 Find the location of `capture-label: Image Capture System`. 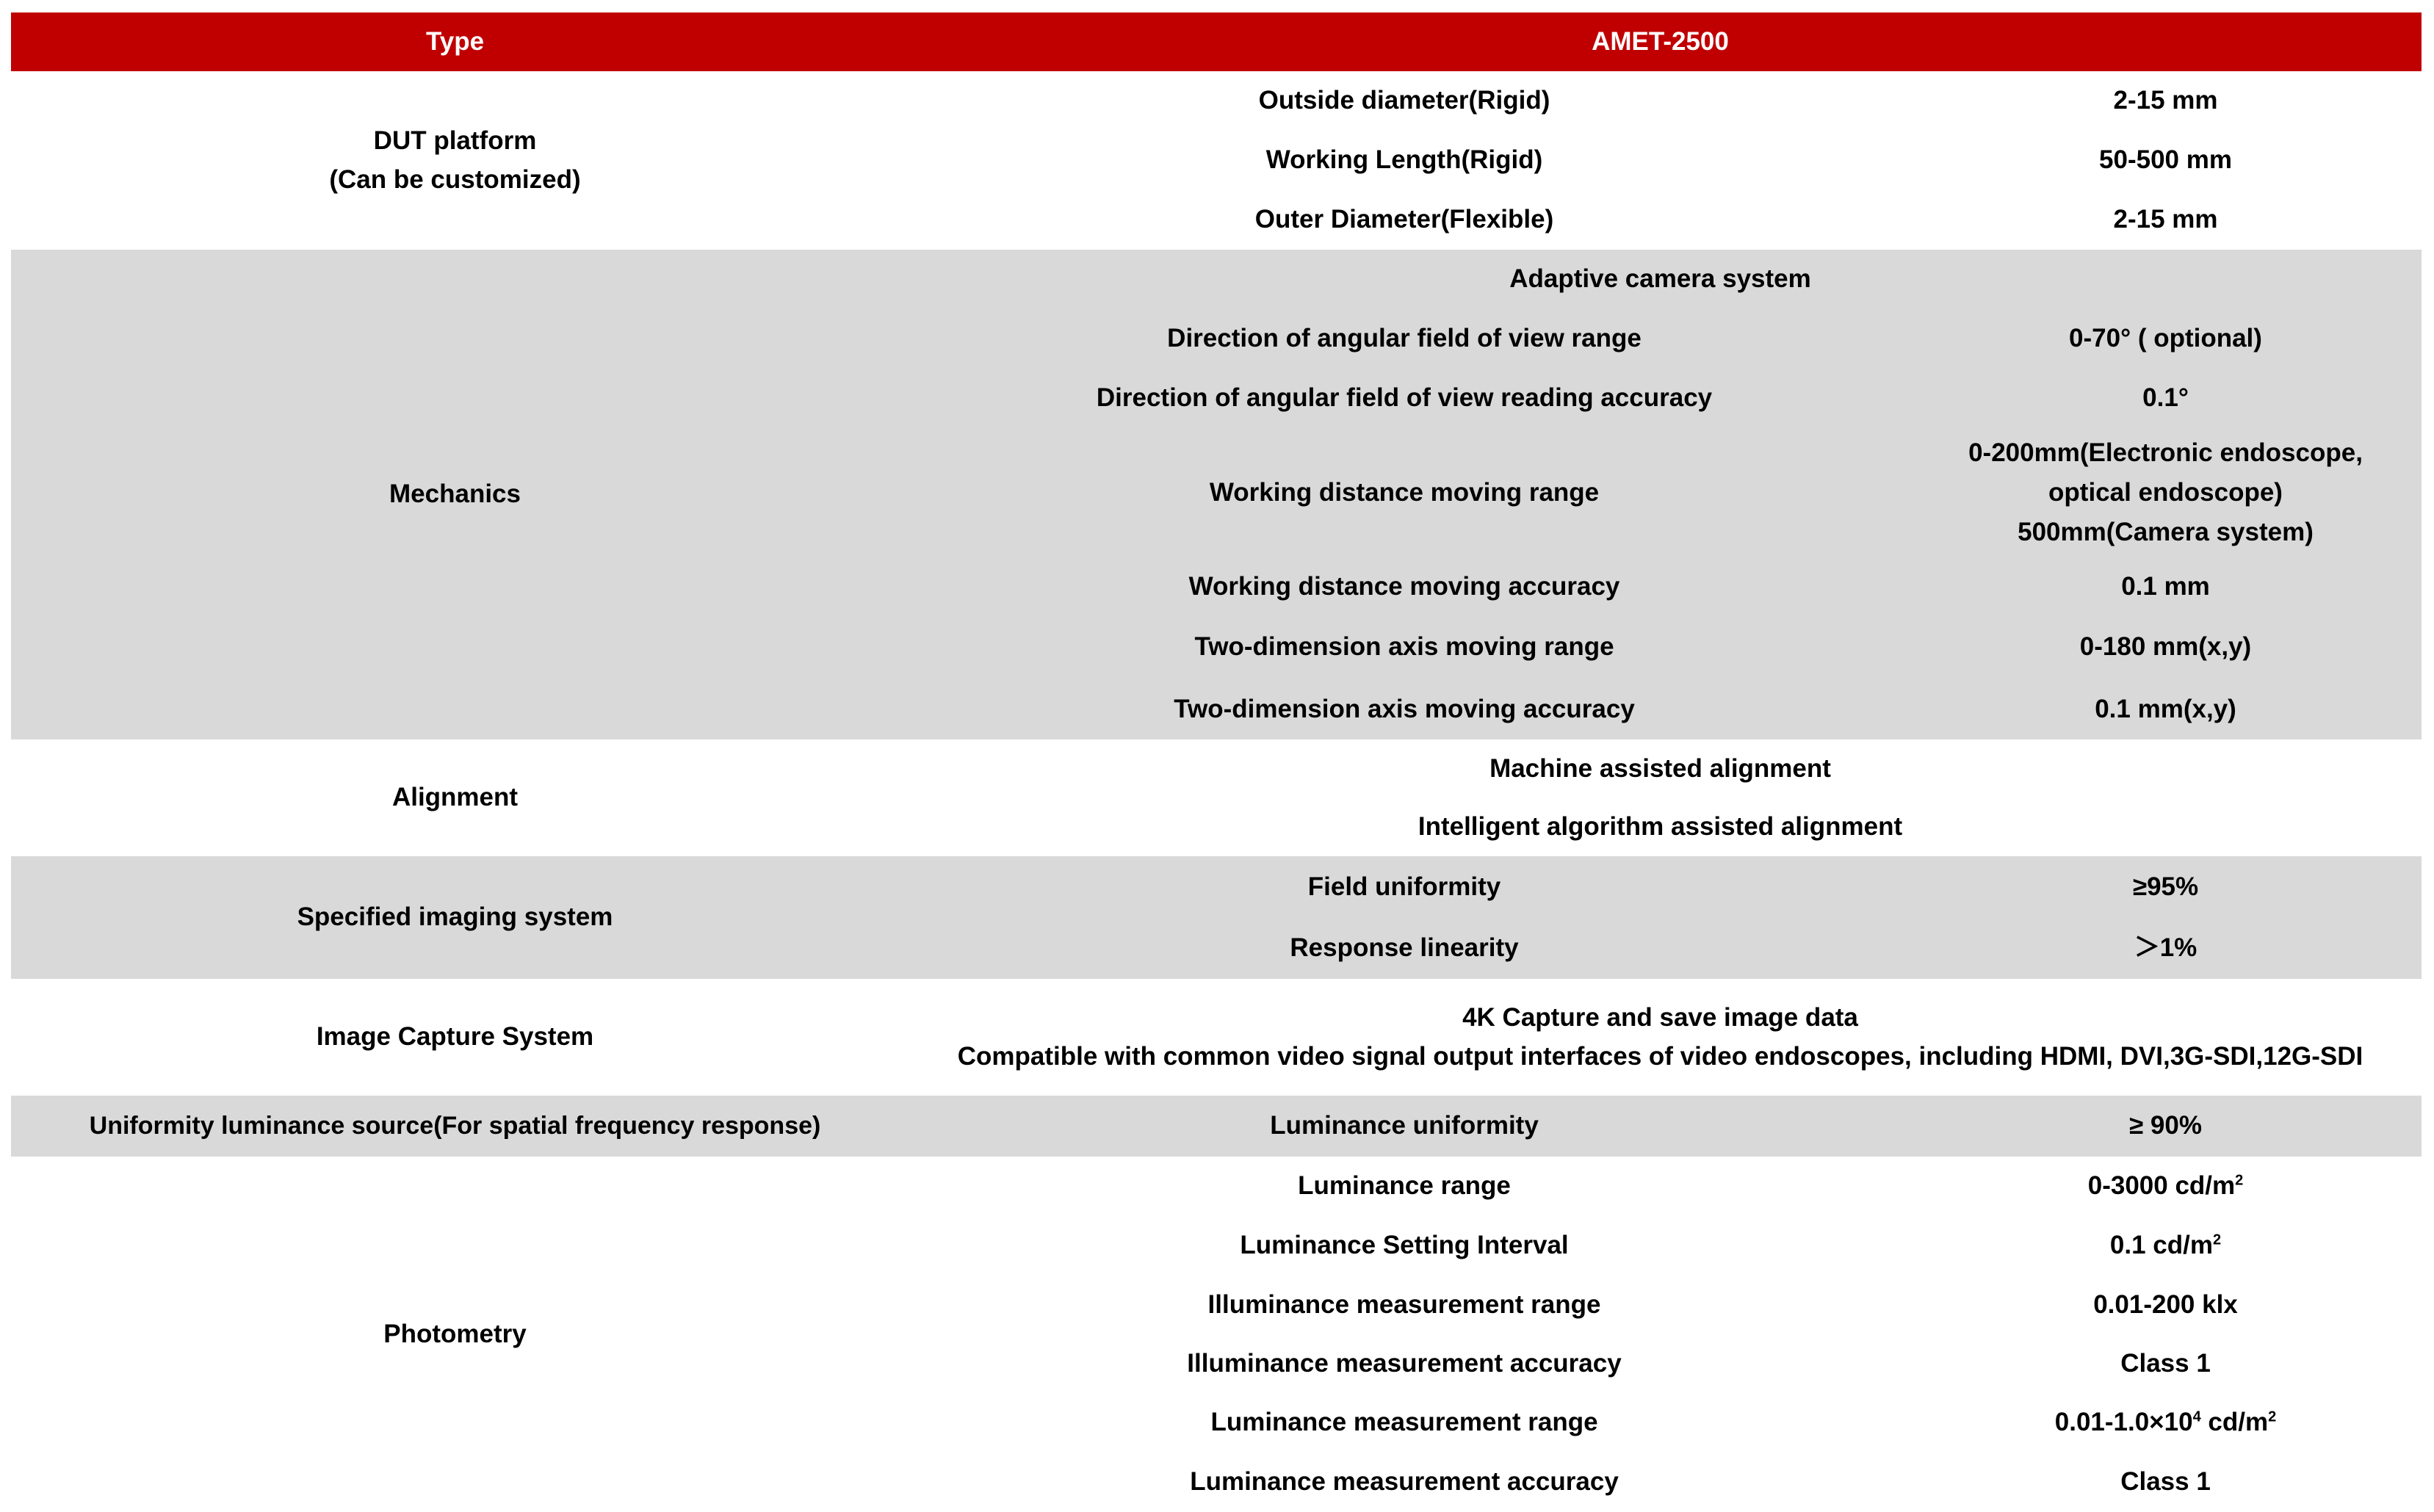

capture-label: Image Capture System is located at coordinates (455, 1037).